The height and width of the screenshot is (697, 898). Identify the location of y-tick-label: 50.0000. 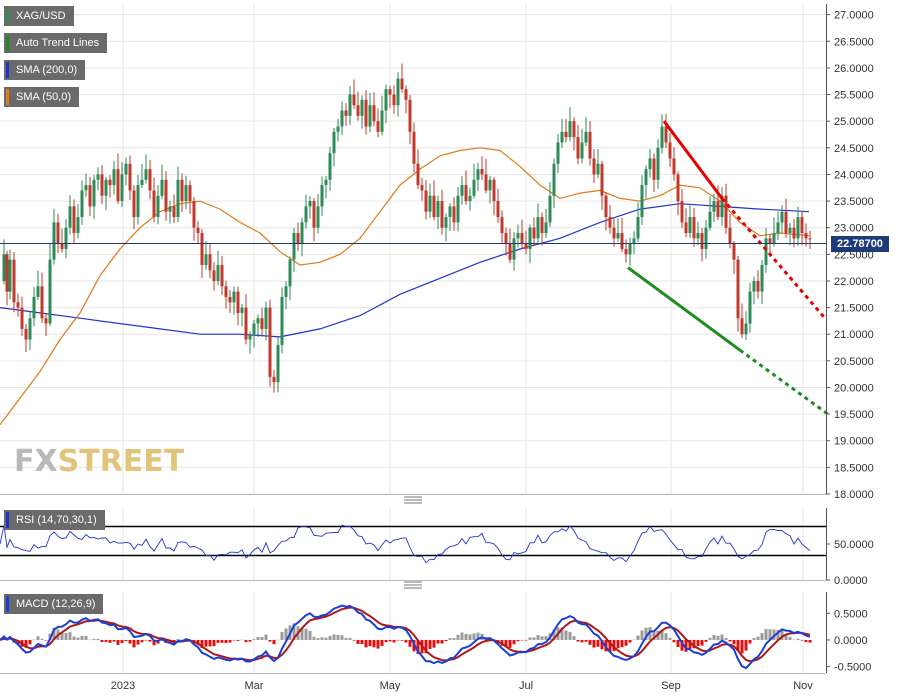
(854, 545).